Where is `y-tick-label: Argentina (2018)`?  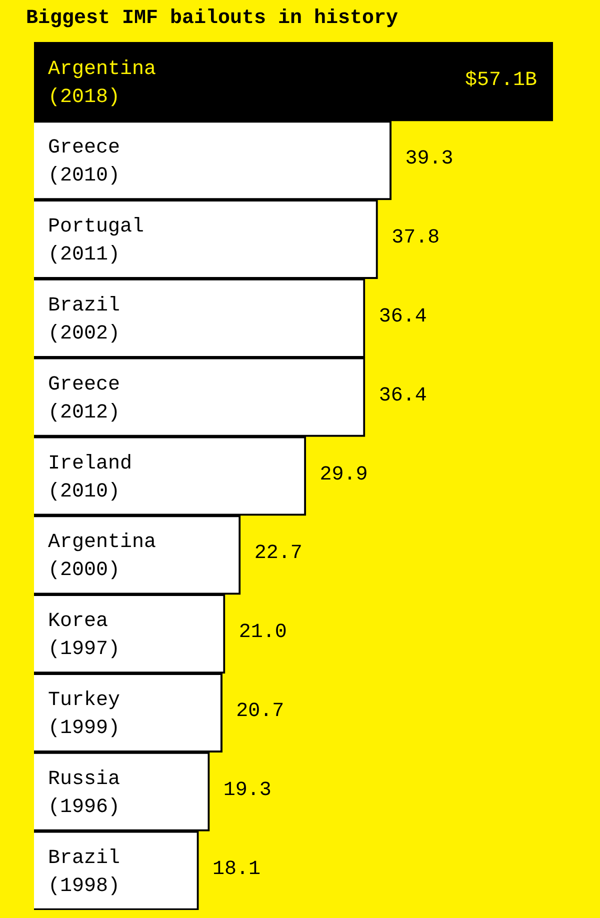 y-tick-label: Argentina (2018) is located at coordinates (102, 83).